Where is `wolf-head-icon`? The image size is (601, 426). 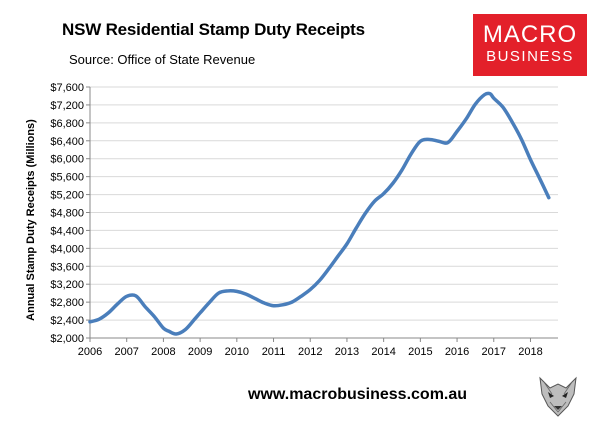 wolf-head-icon is located at coordinates (558, 396).